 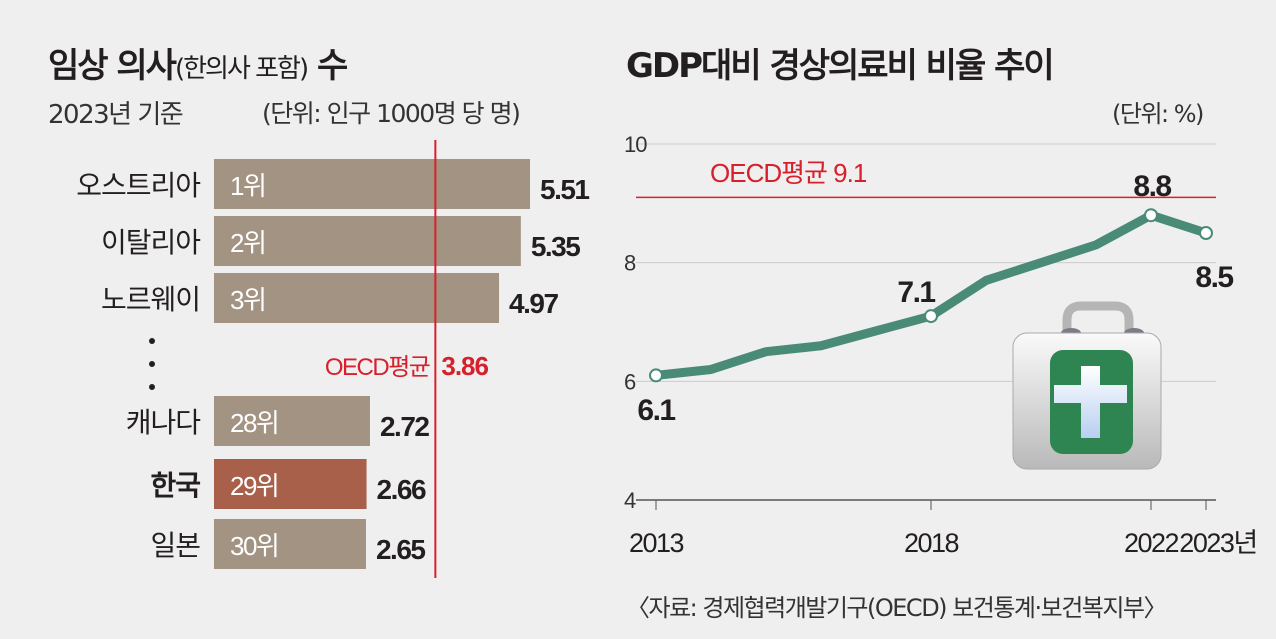 I want to click on oecd-value: 3.86, so click(x=464, y=366).